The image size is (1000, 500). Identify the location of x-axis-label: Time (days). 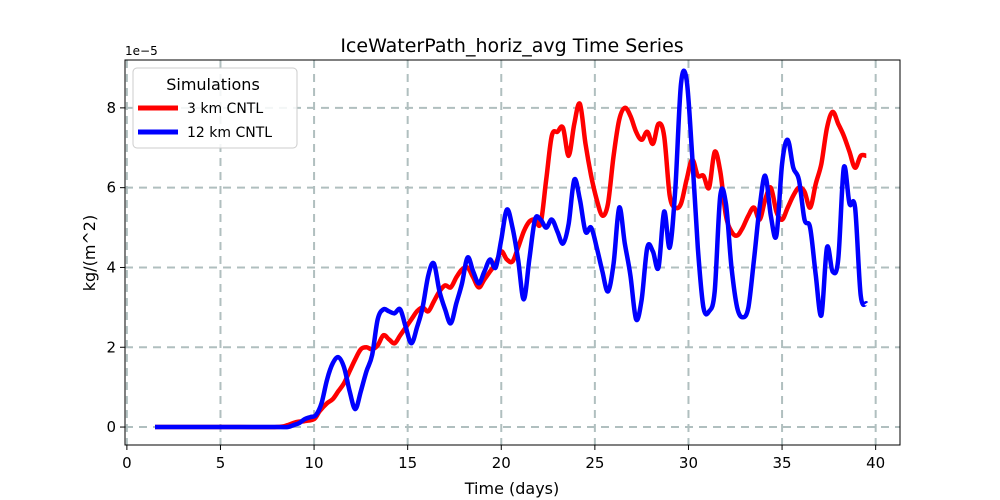
(512, 488).